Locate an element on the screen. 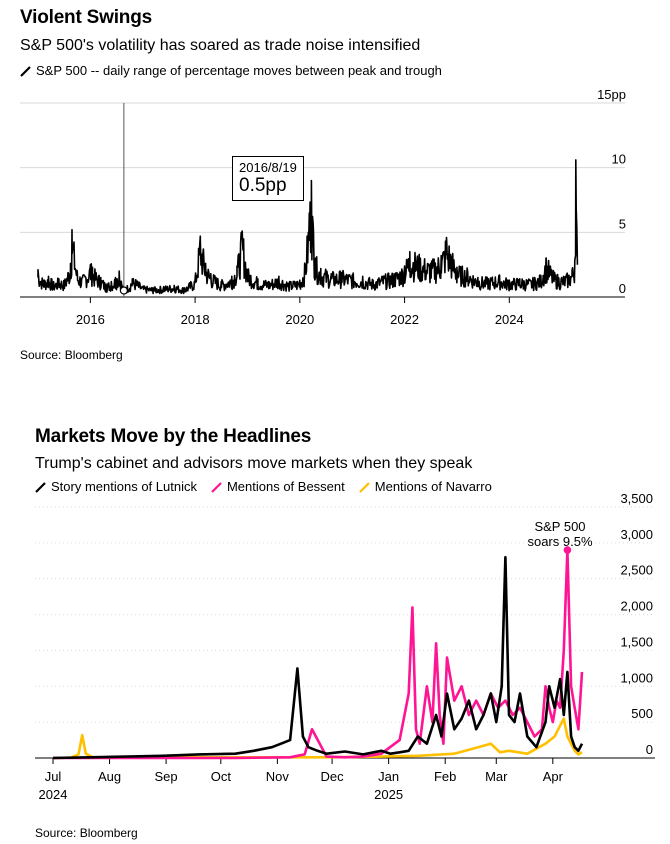  x-tick-label: Dec is located at coordinates (333, 776).